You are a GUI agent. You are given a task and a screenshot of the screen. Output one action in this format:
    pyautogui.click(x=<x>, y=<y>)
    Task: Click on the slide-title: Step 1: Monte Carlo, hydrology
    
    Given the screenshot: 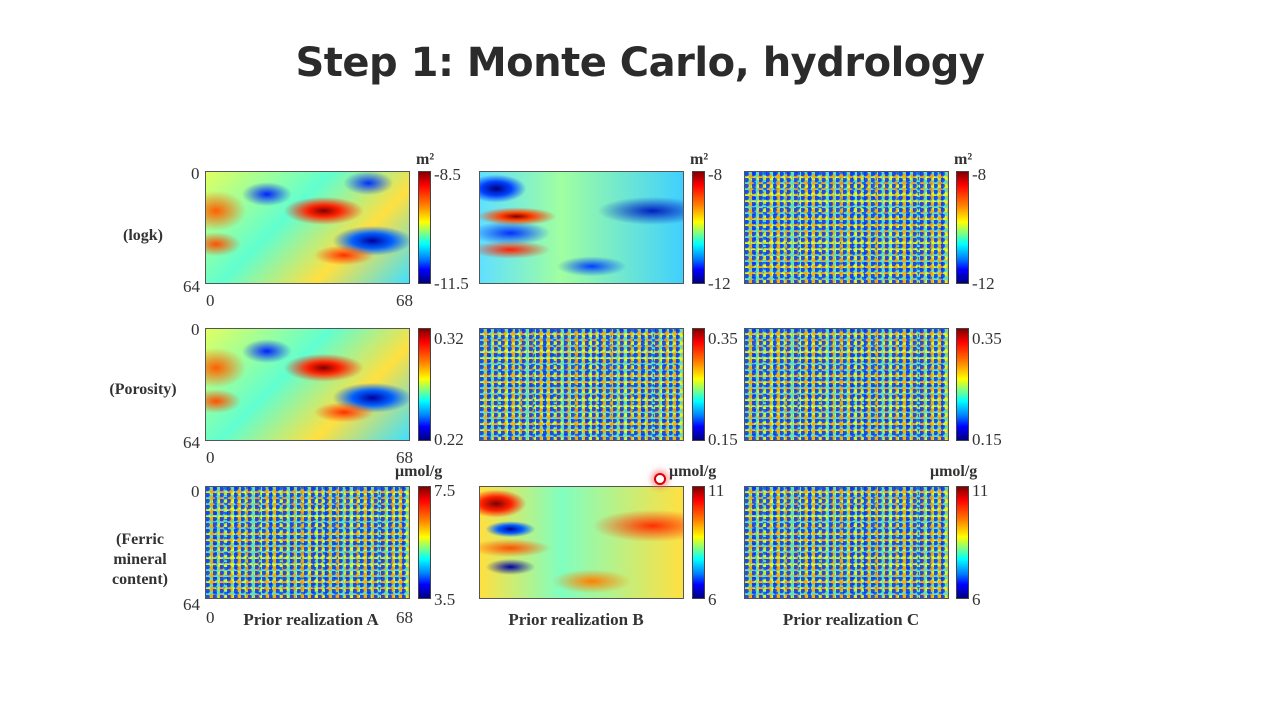 What is the action you would take?
    pyautogui.click(x=640, y=63)
    